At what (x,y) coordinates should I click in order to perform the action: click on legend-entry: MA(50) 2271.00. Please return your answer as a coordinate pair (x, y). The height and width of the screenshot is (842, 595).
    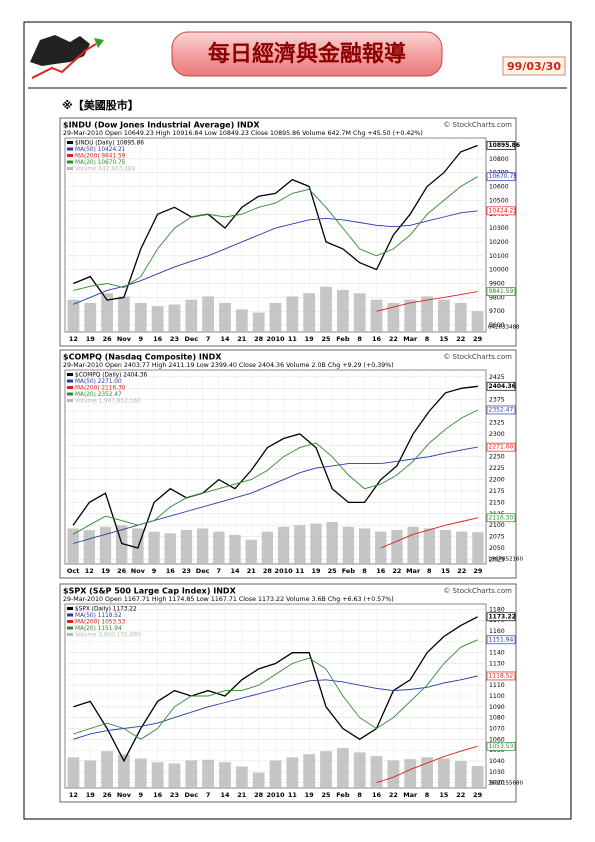
    Looking at the image, I should click on (98, 382).